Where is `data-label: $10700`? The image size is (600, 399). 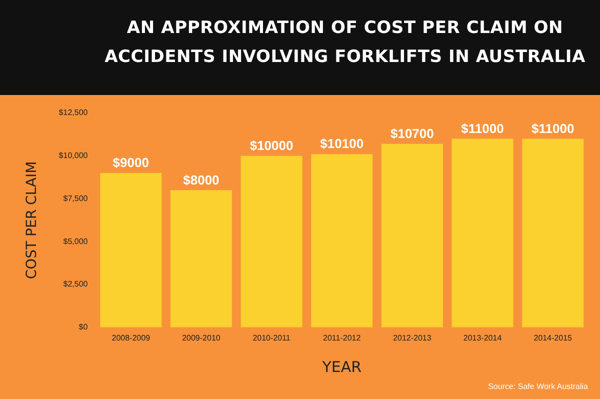
data-label: $10700 is located at coordinates (412, 133).